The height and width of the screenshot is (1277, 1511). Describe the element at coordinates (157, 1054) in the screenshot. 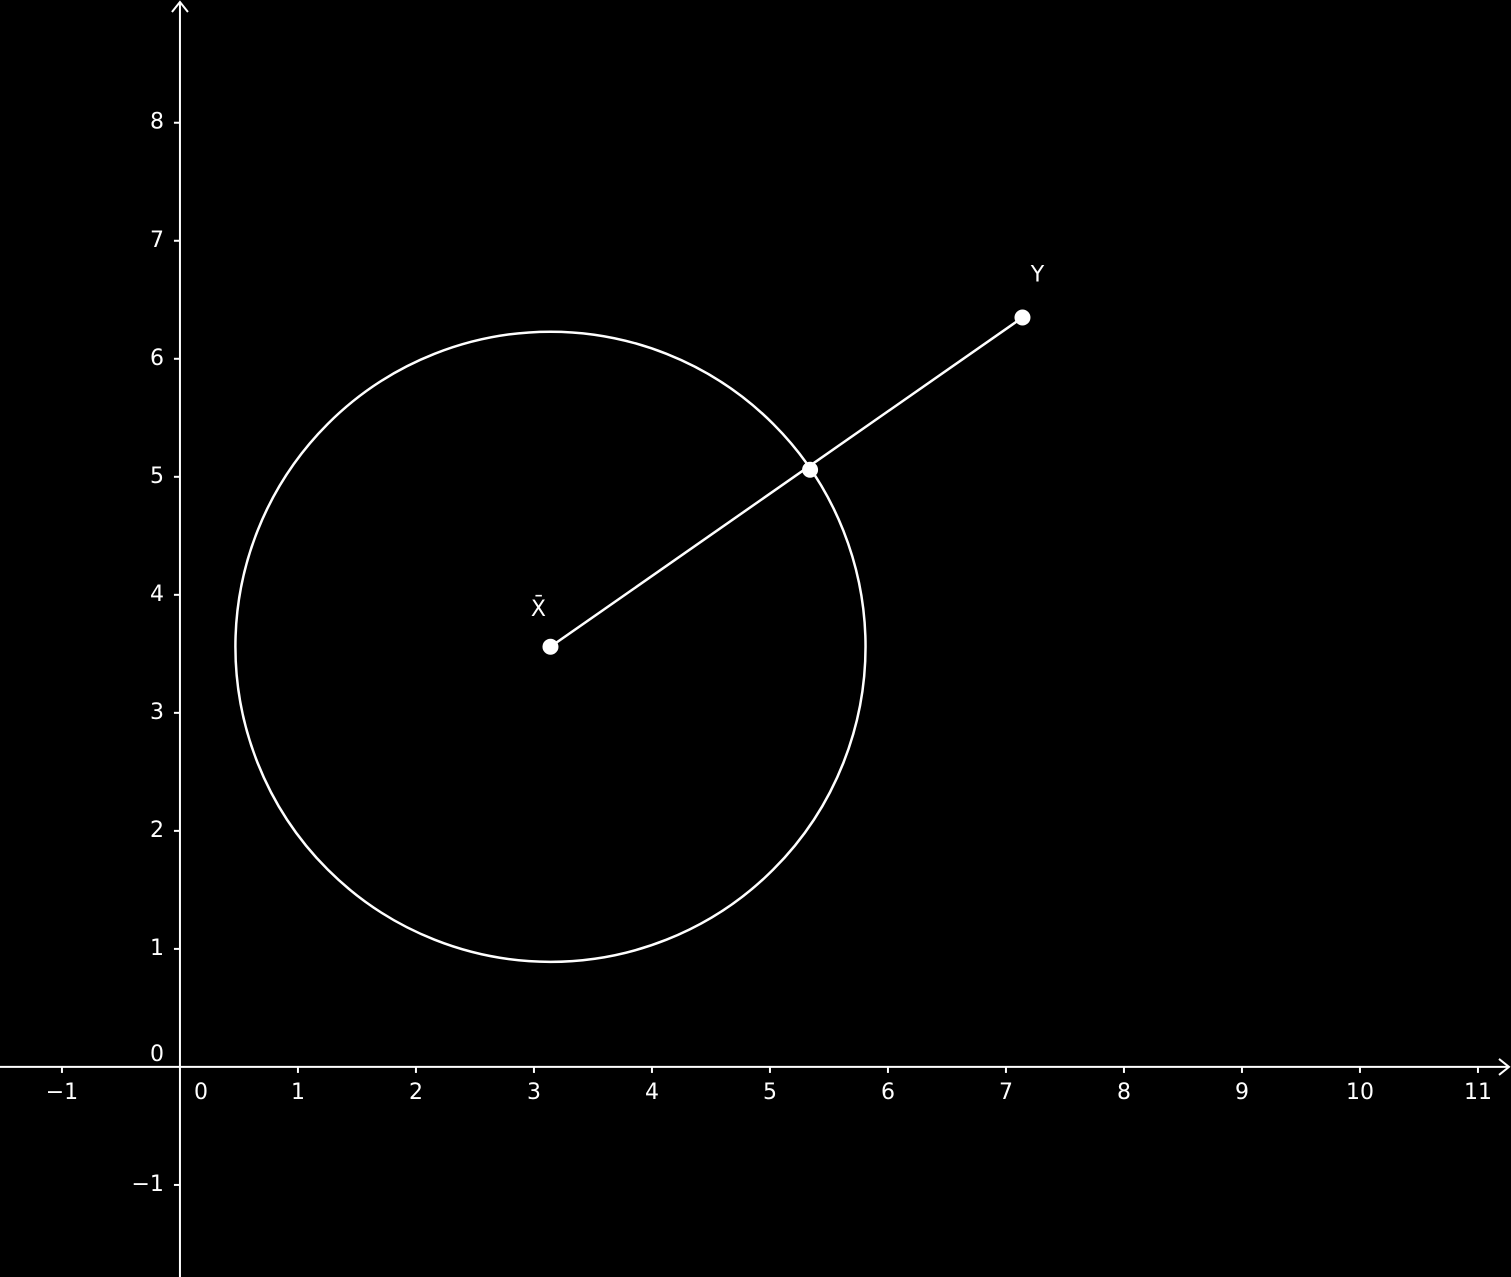

I see `y-tick-label: 0` at that location.